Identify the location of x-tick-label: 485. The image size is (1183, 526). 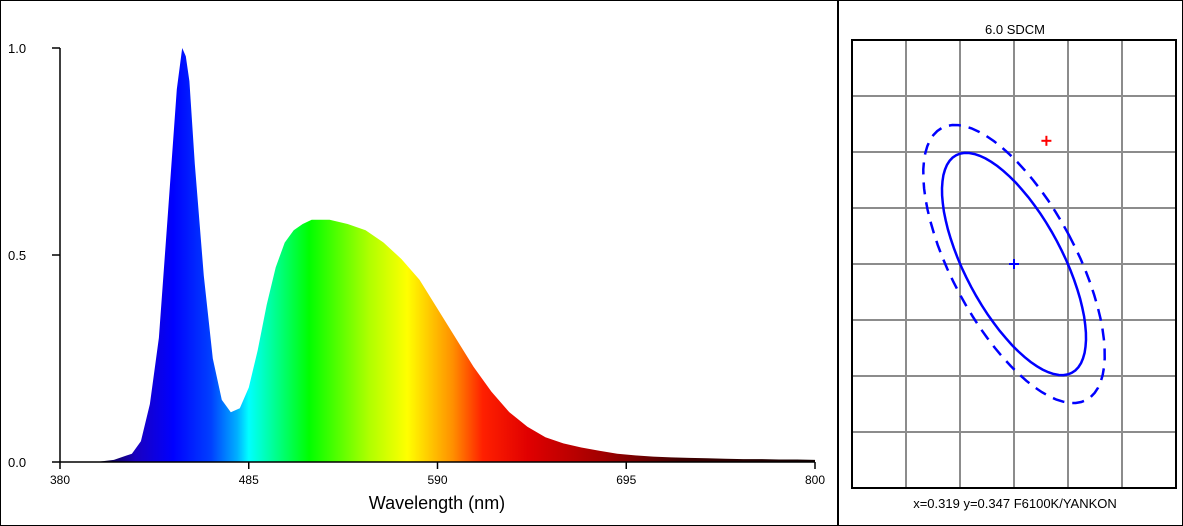
(249, 480).